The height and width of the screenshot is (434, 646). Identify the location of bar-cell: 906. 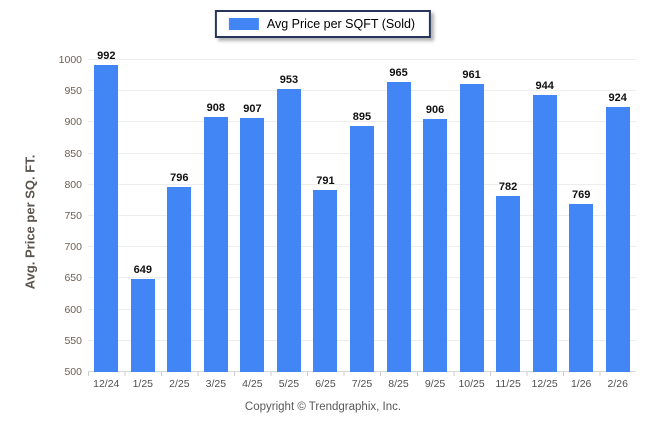
(435, 216).